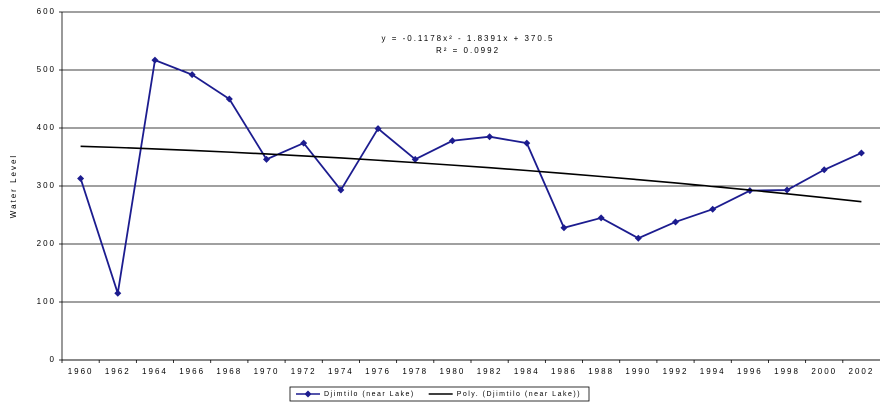 The image size is (882, 404). I want to click on x-tick-label: 1994, so click(713, 371).